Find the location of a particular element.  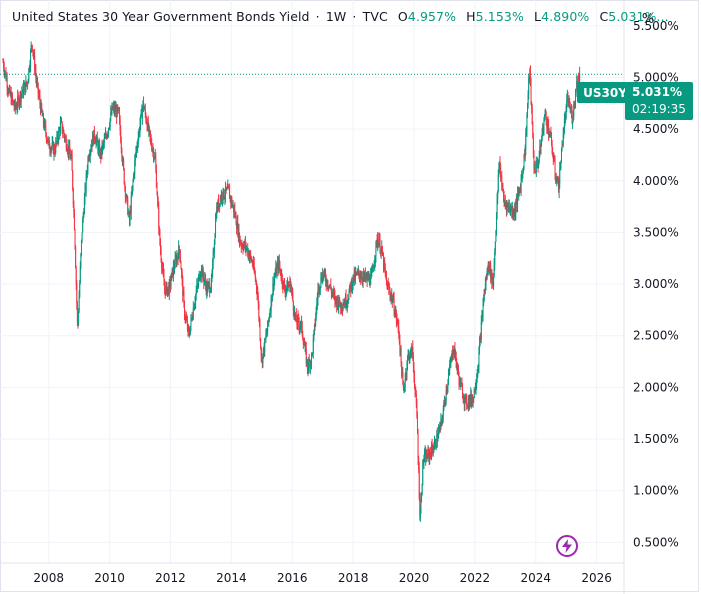

x-tick-label: 2018 is located at coordinates (353, 578).